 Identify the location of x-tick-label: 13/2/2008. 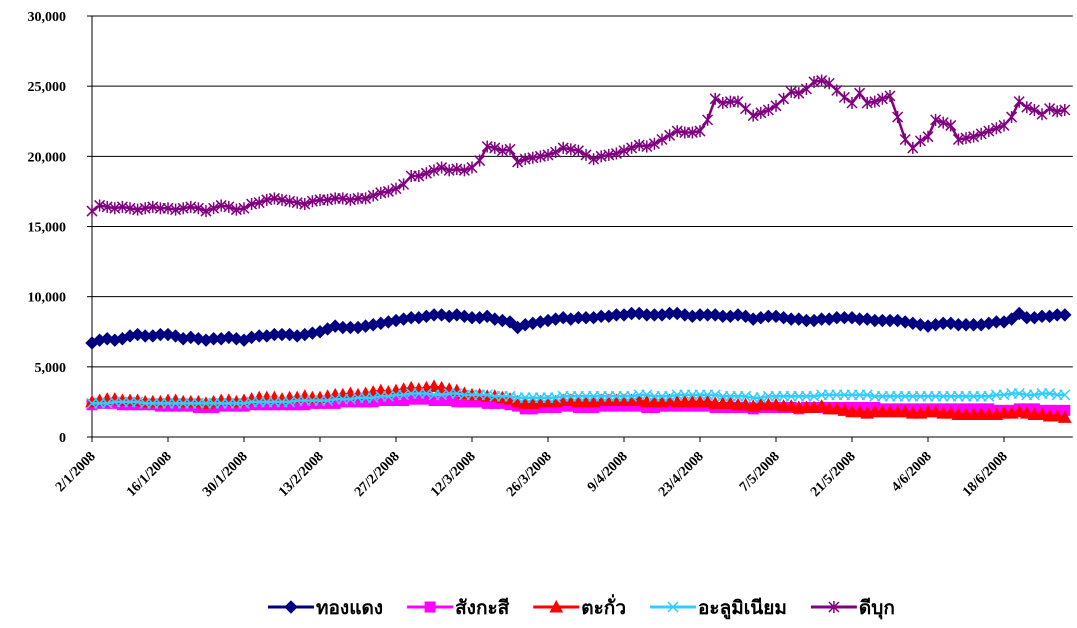
(301, 474).